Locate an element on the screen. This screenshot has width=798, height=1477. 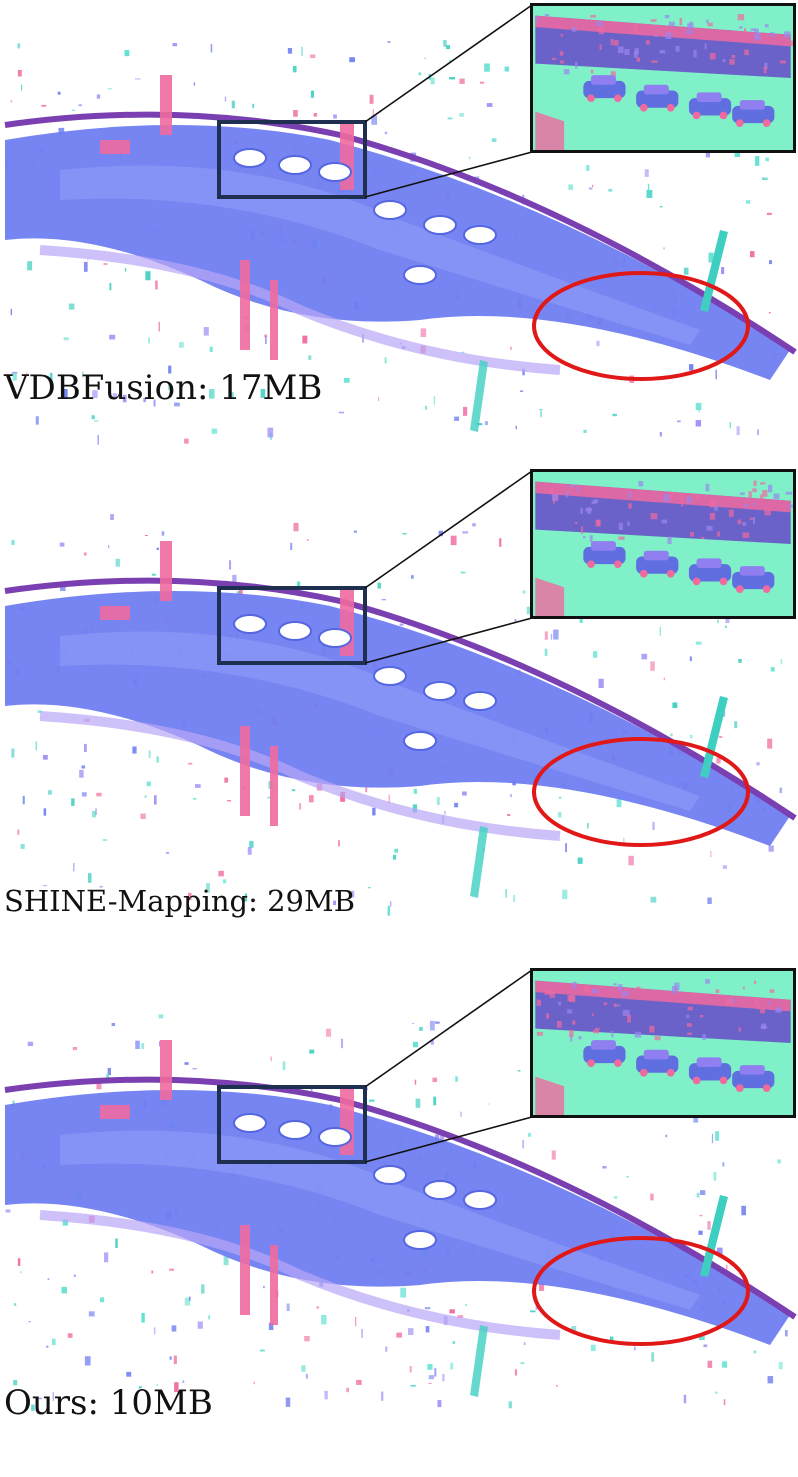
zoomed-mesh-vdbfusion is located at coordinates (664, 78).